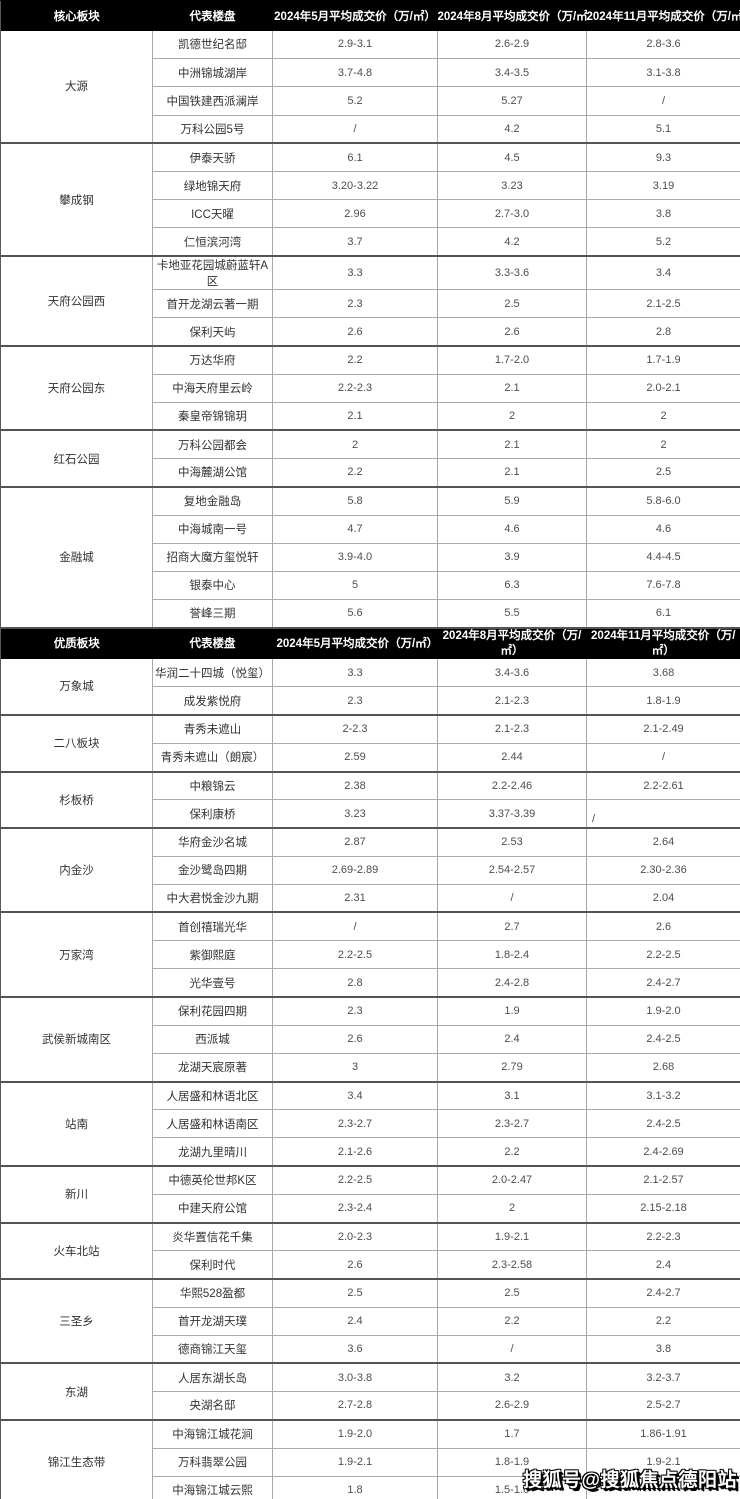  Describe the element at coordinates (355, 1068) in the screenshot. I see `price-cell: 3` at that location.